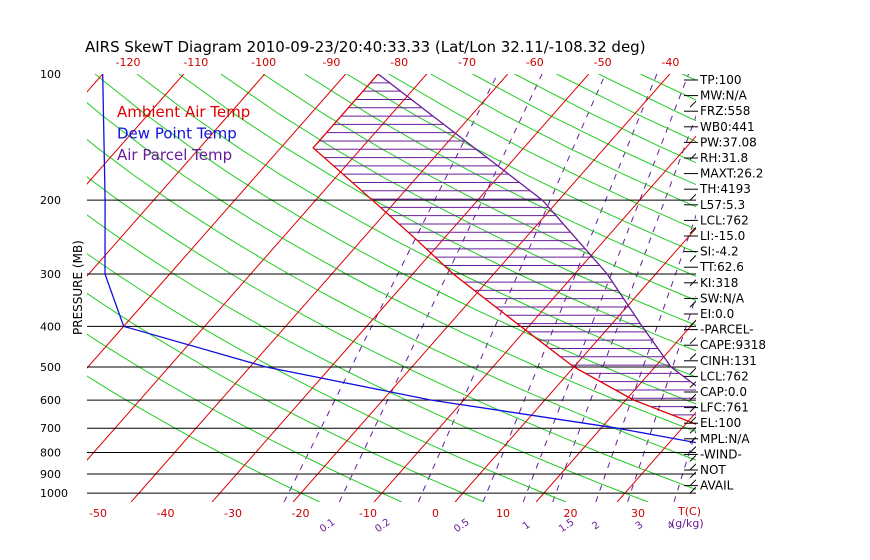 Image resolution: width=870 pixels, height=560 pixels. Describe the element at coordinates (128, 62) in the screenshot. I see `top-temp-tick: -120` at that location.